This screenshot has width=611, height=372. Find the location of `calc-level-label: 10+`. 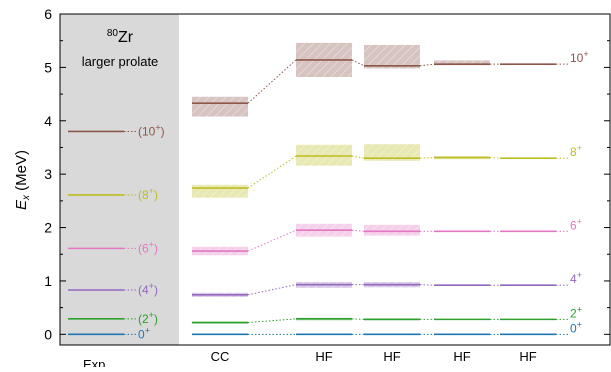

calc-level-label: 10+ is located at coordinates (579, 57).